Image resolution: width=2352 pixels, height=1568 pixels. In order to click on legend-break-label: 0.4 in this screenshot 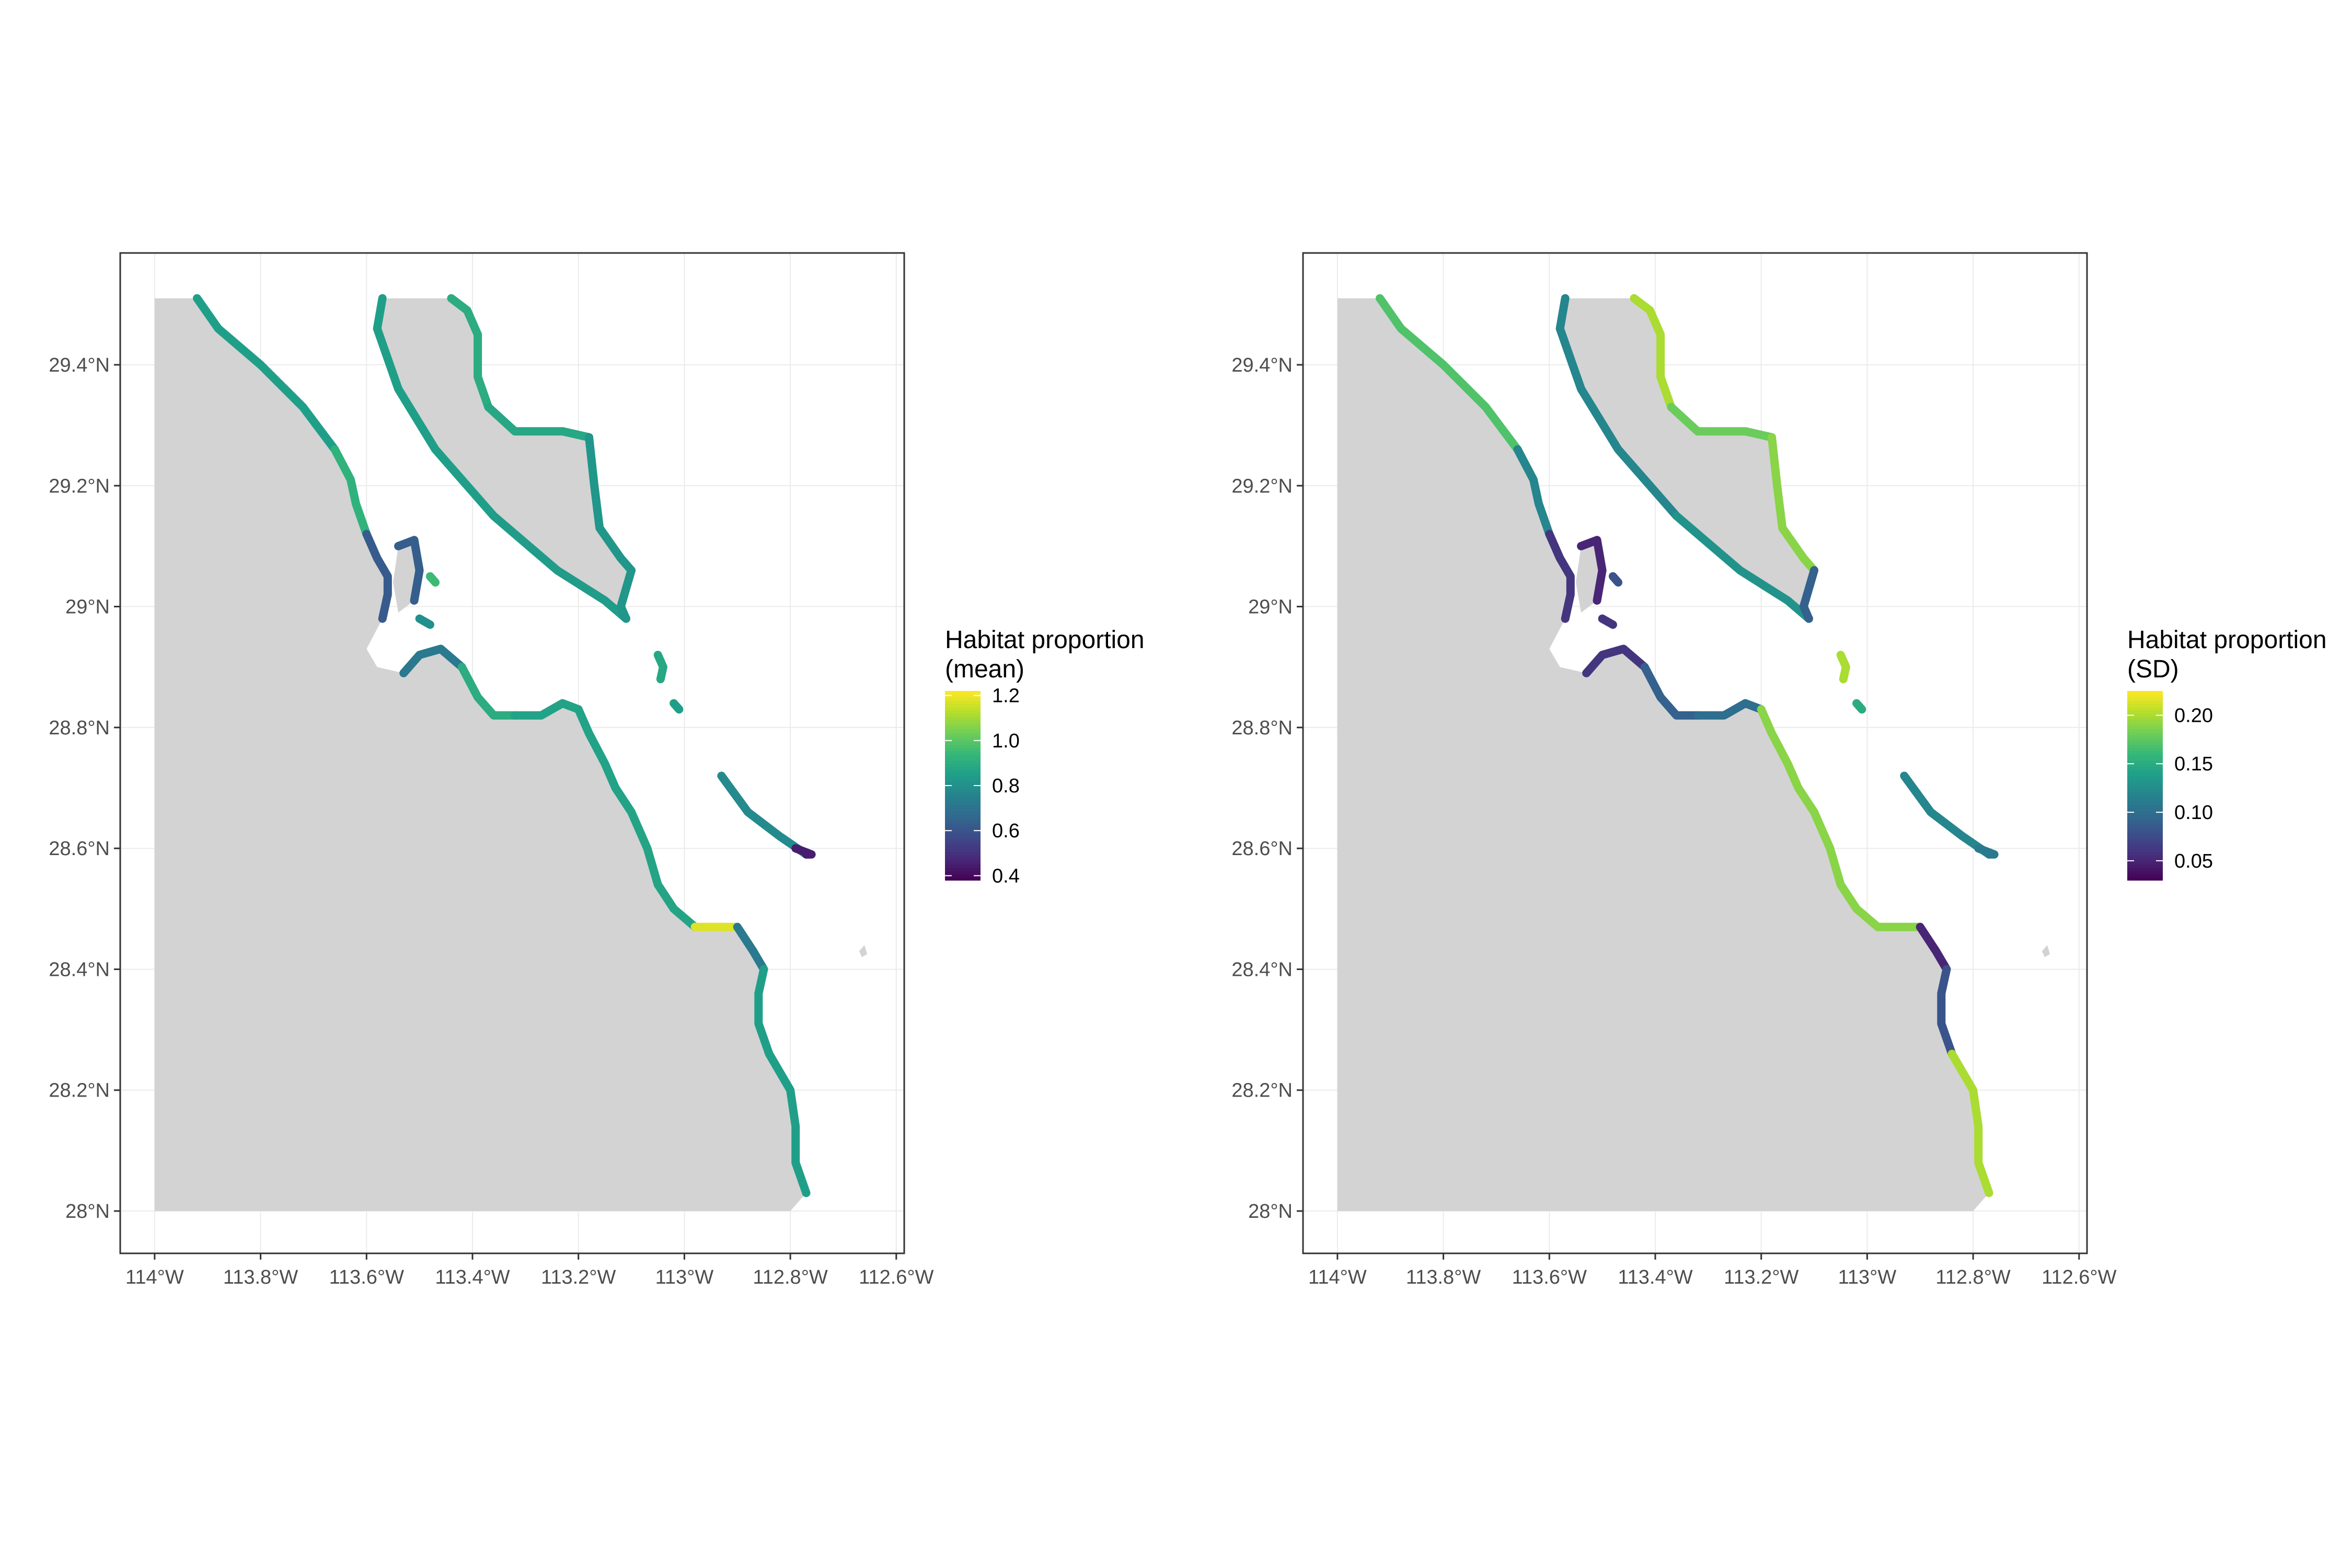, I will do `click(1006, 876)`.